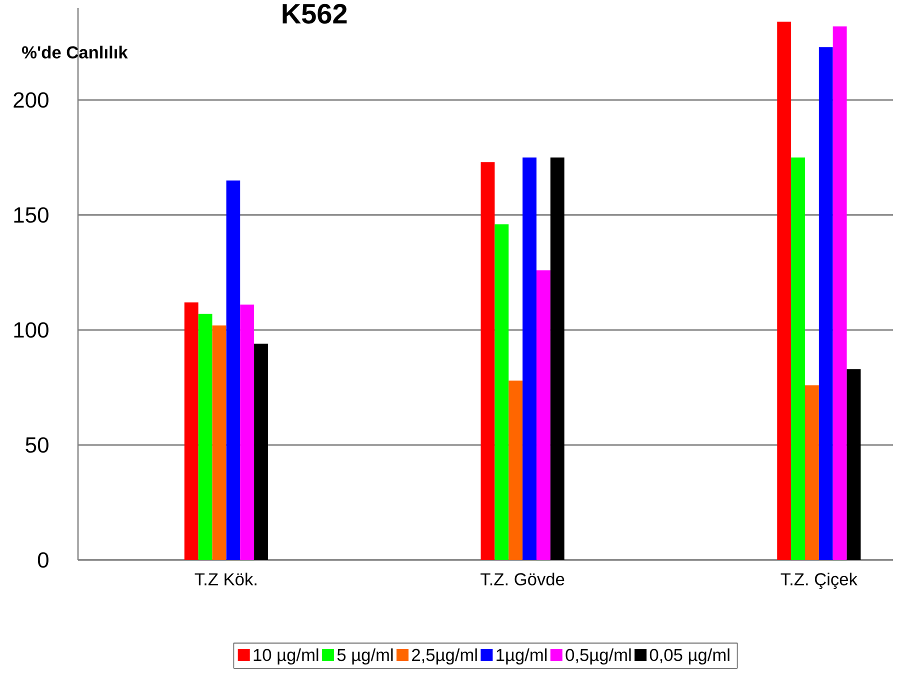  I want to click on x-tick-label: T.Z. Gövde, so click(522, 579).